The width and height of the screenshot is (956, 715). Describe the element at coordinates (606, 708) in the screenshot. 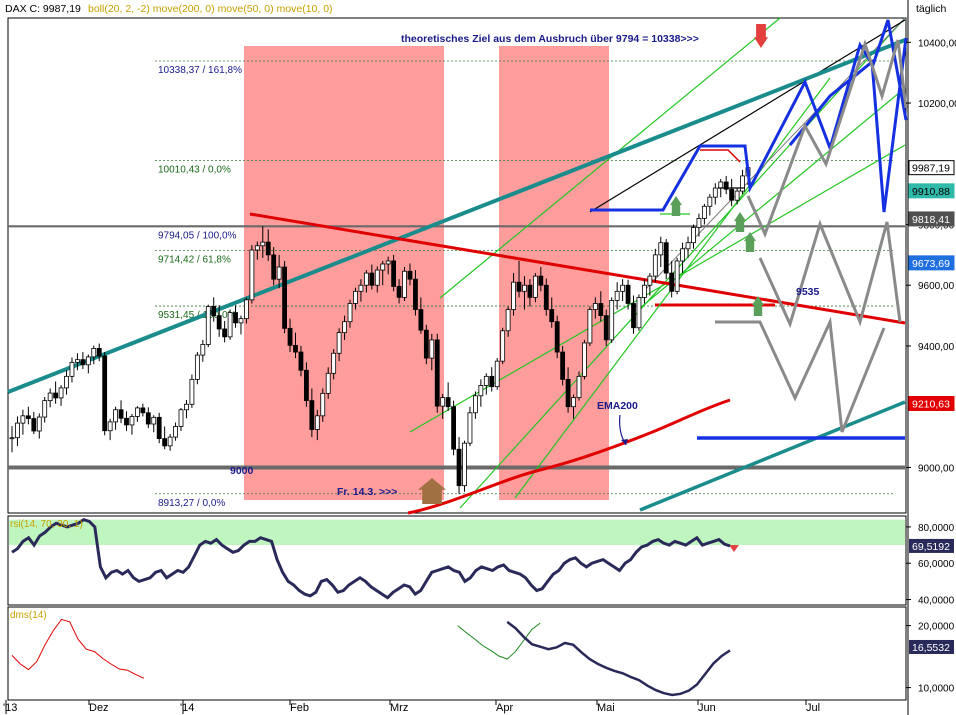

I see `x-tick-label: Mai` at that location.